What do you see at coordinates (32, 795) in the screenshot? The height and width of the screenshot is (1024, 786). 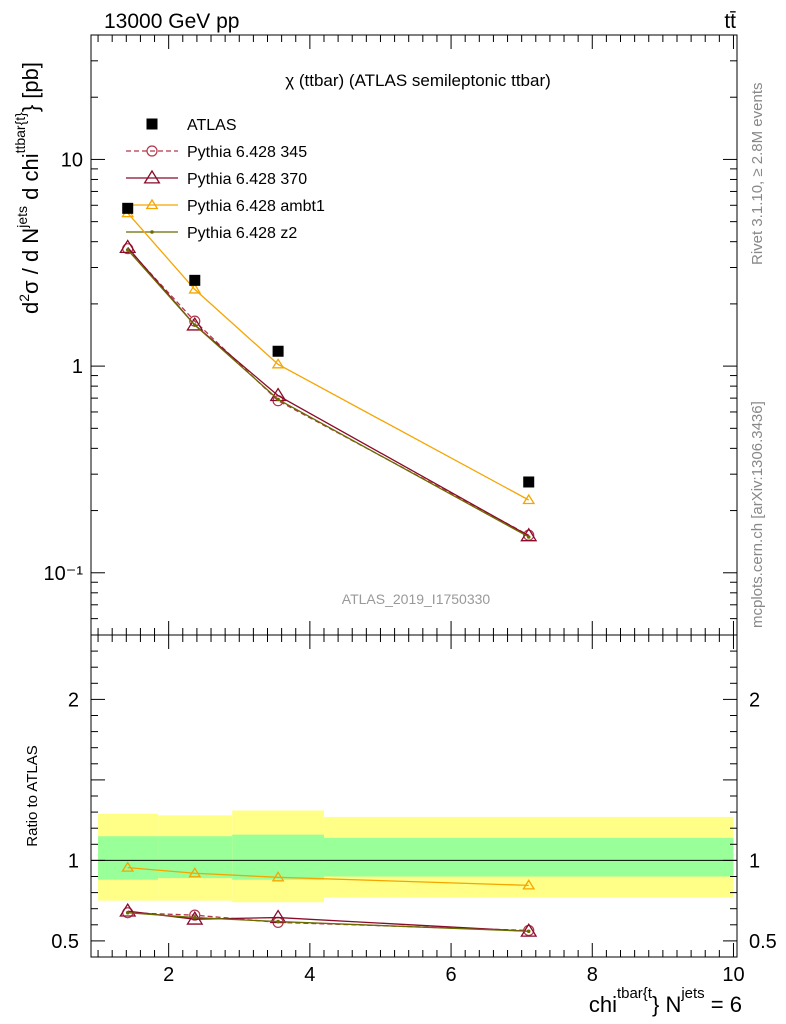 I see `ratio-y-axis-label: Ratio to ATLAS` at bounding box center [32, 795].